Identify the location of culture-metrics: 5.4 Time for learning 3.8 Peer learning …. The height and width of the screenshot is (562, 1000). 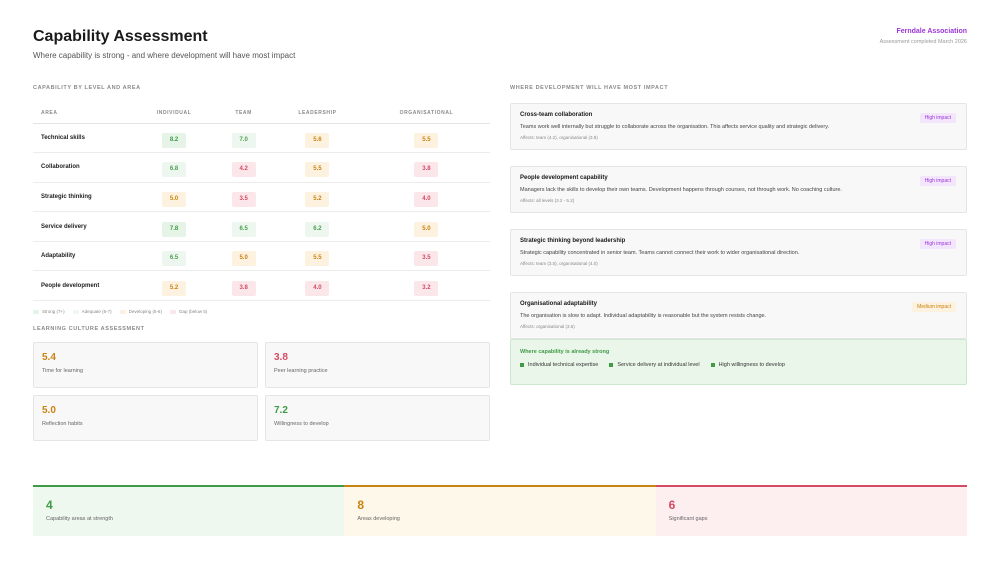
(261, 392).